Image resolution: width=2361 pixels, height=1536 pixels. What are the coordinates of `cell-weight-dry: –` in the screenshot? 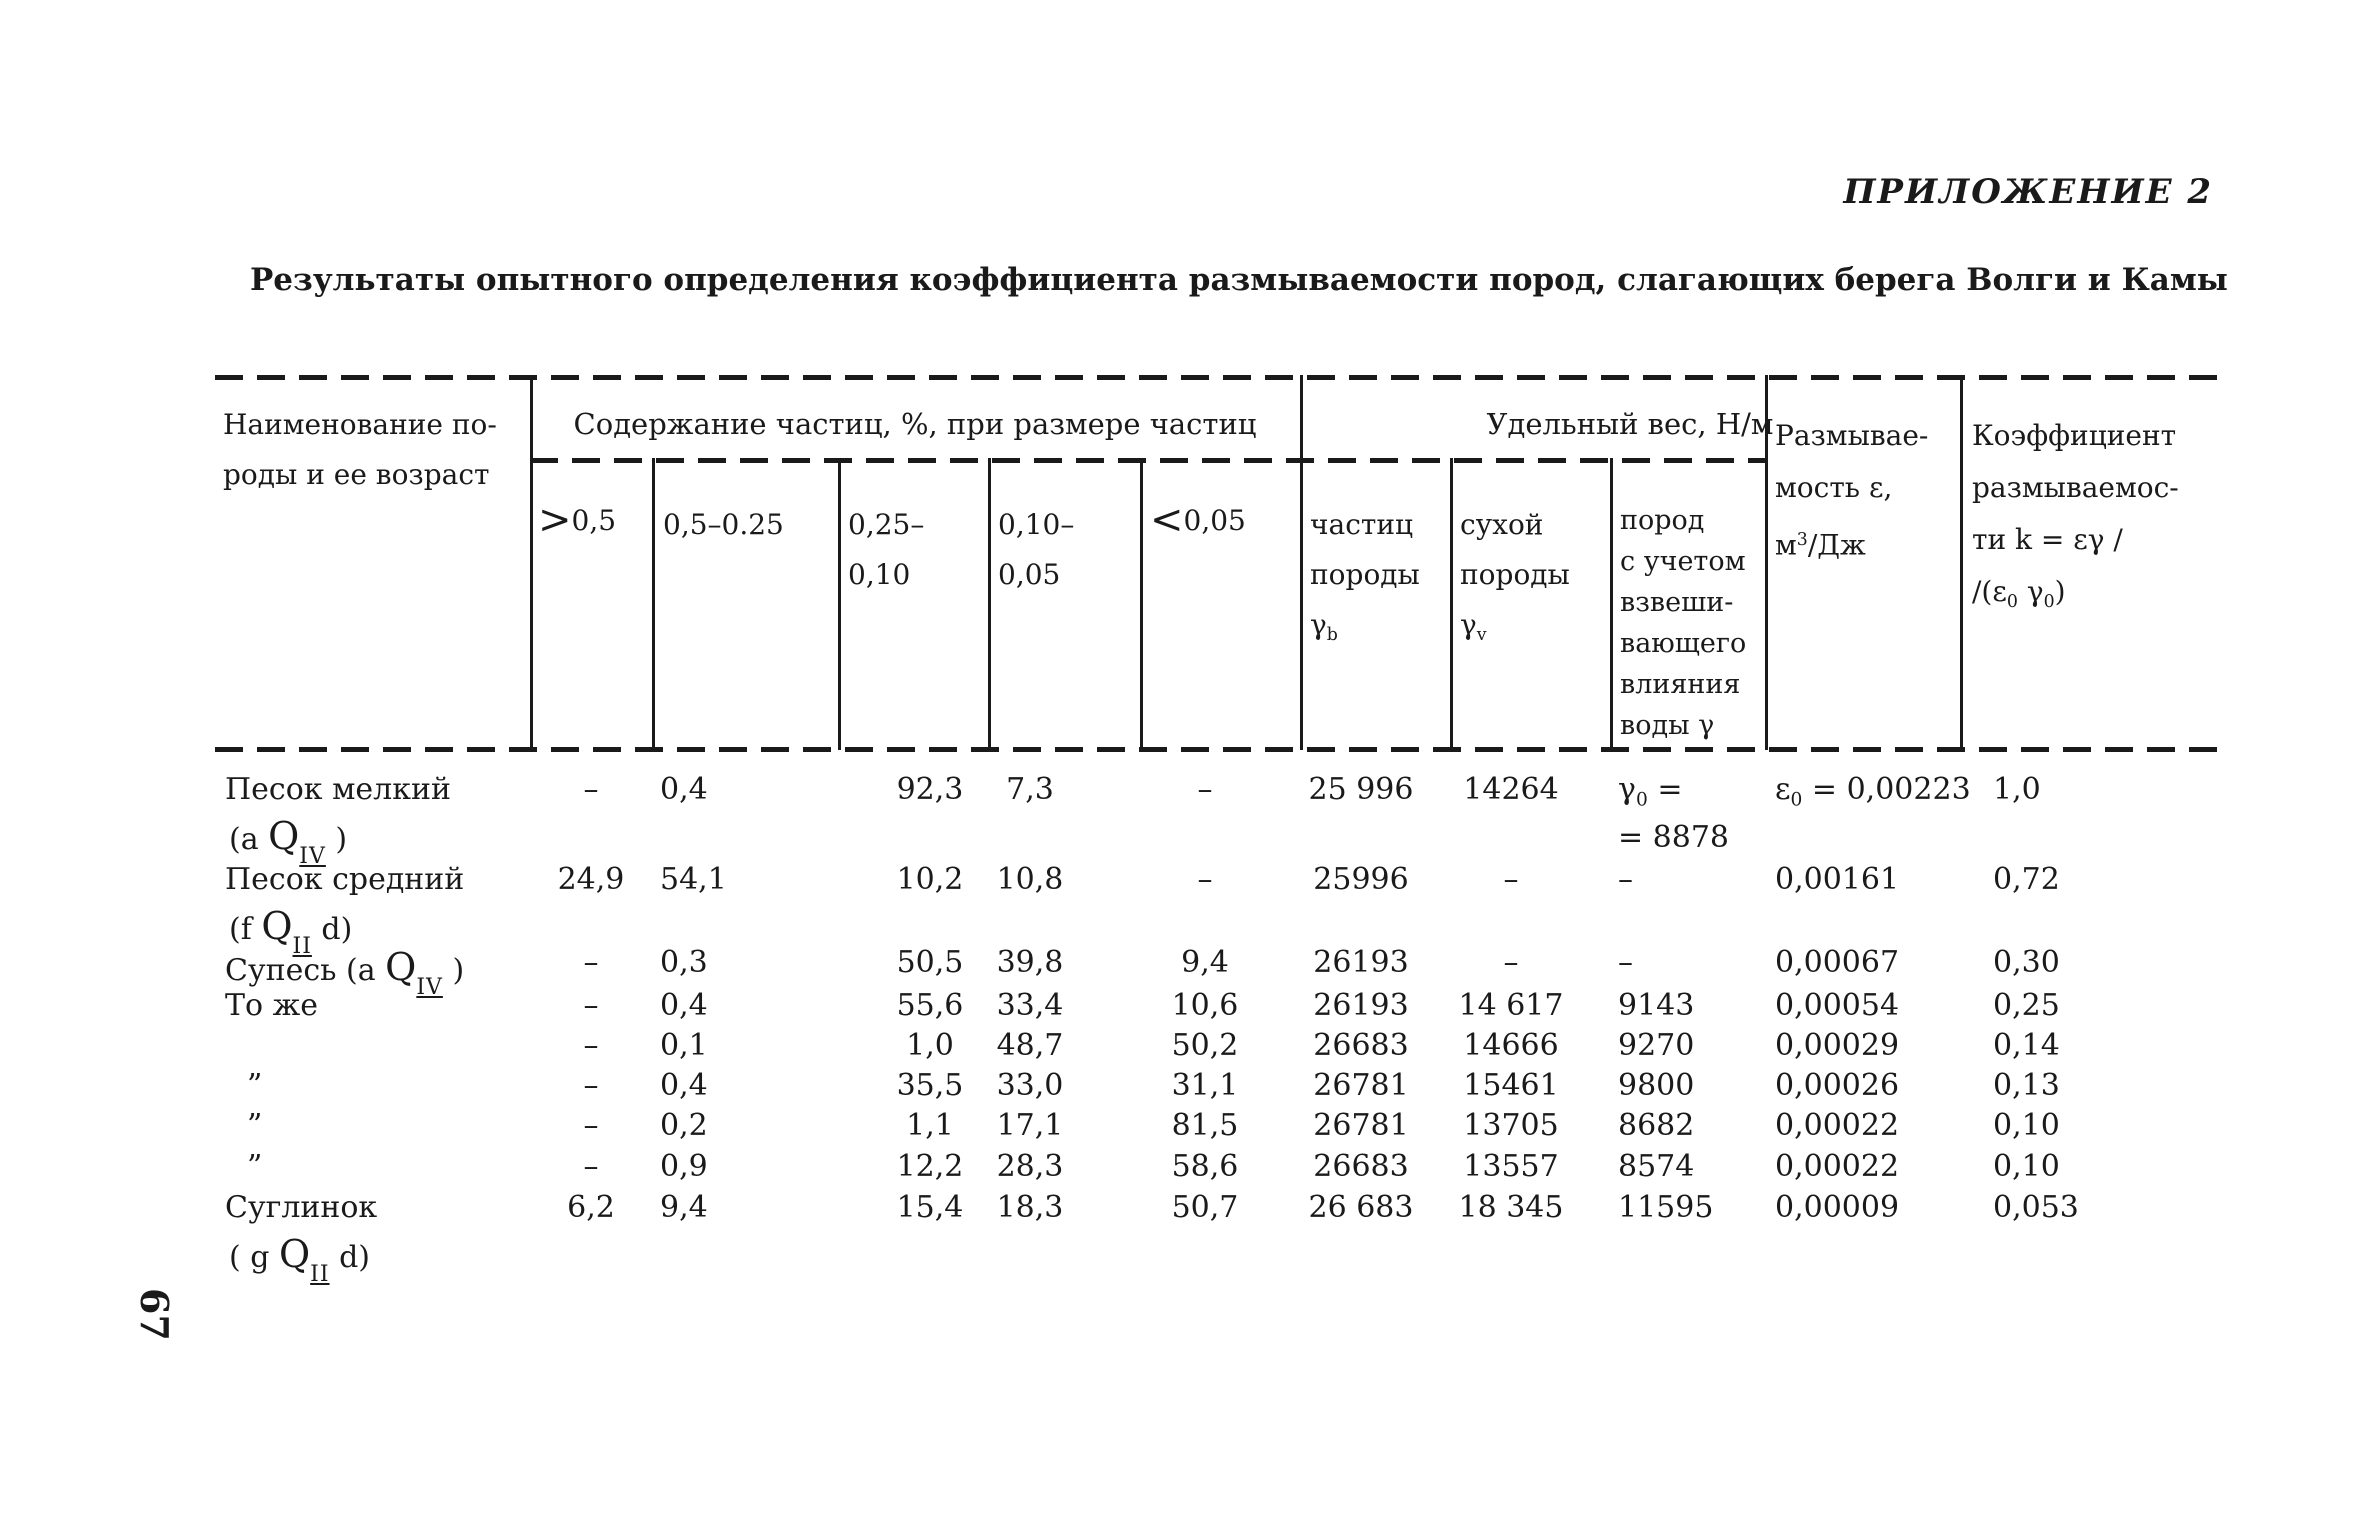 It's located at (1511, 962).